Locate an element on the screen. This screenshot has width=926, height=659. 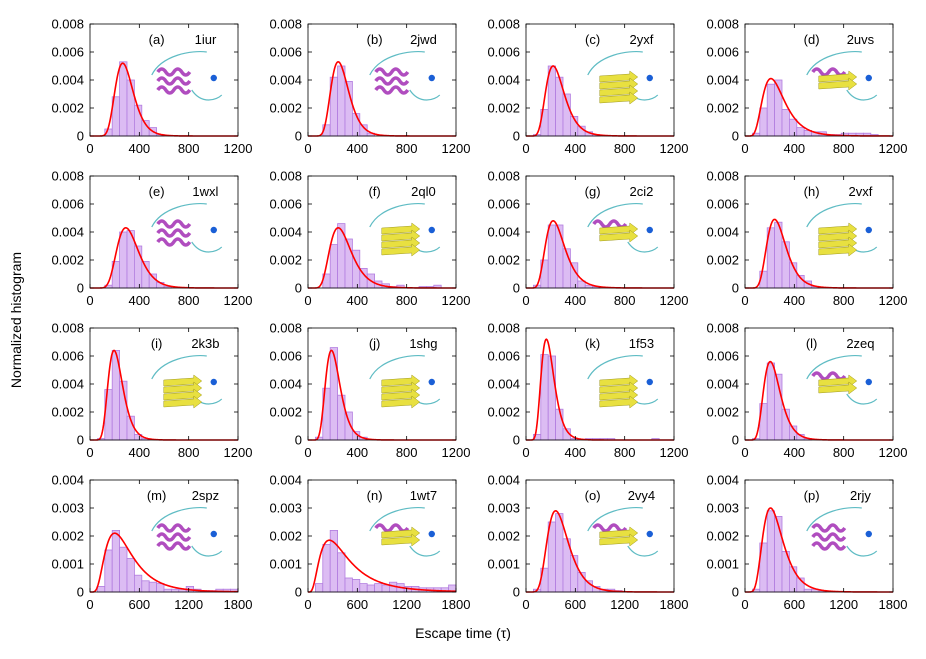
protein-id-label: 1wxl is located at coordinates (205, 191).